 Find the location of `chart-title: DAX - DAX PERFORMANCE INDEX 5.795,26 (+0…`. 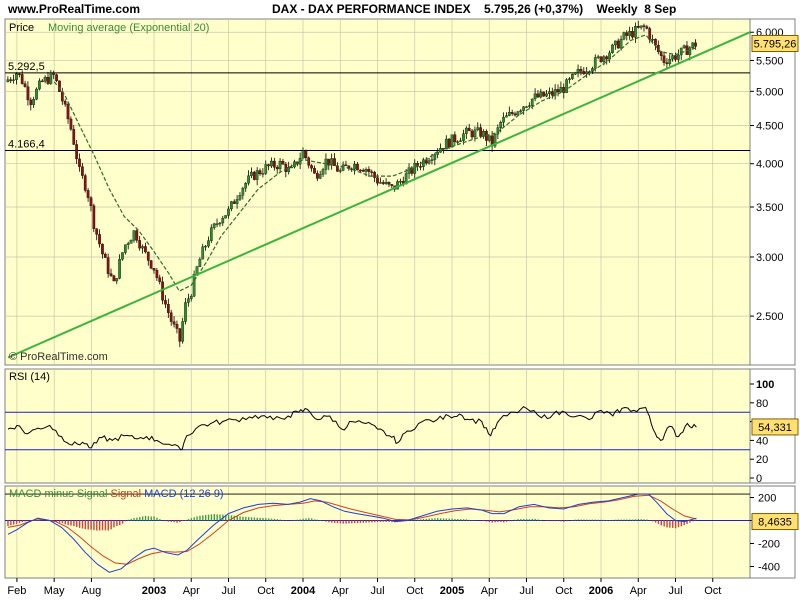

chart-title: DAX - DAX PERFORMANCE INDEX 5.795,26 (+0… is located at coordinates (474, 9).